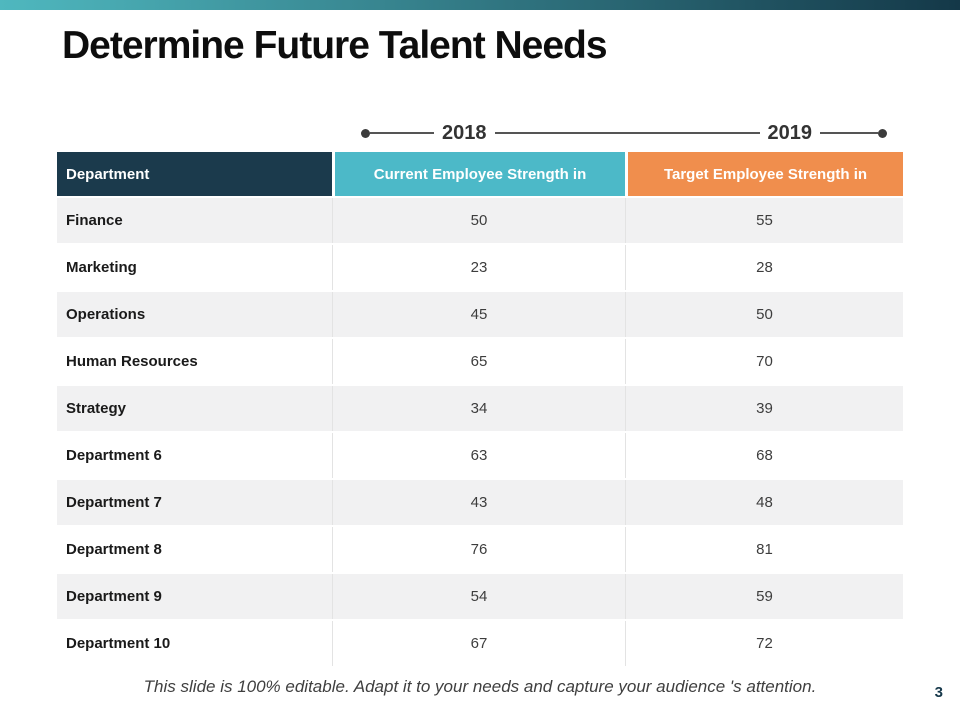 Image resolution: width=960 pixels, height=720 pixels. I want to click on department-cell: Department 6, so click(114, 455).